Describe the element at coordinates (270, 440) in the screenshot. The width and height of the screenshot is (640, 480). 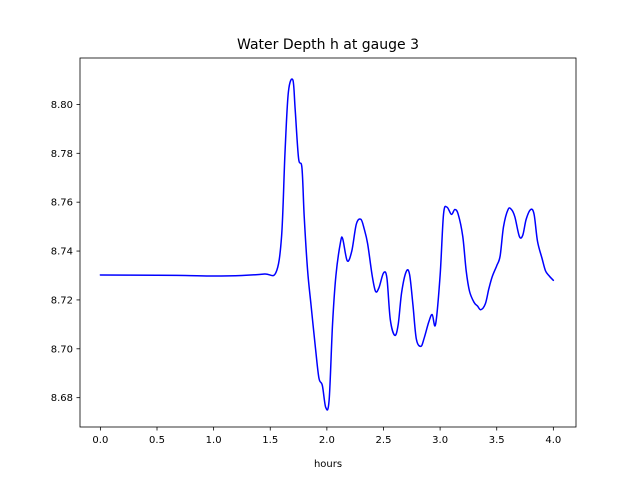
I see `x-tick-label: 1.5` at that location.